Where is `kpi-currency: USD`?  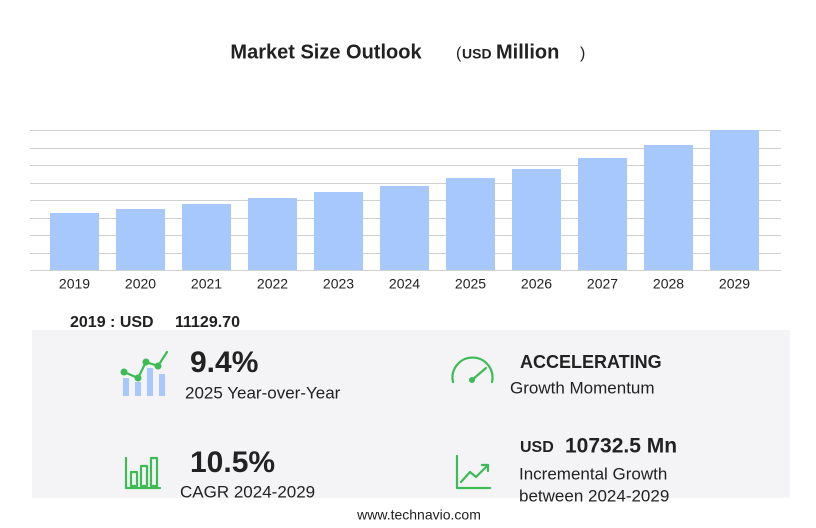
kpi-currency: USD is located at coordinates (537, 447).